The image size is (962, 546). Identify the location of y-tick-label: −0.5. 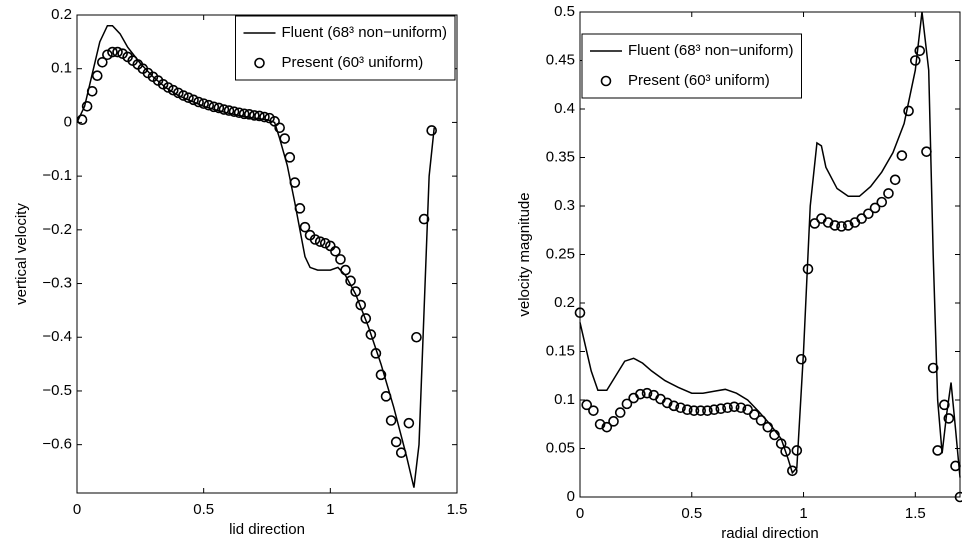
(57, 390).